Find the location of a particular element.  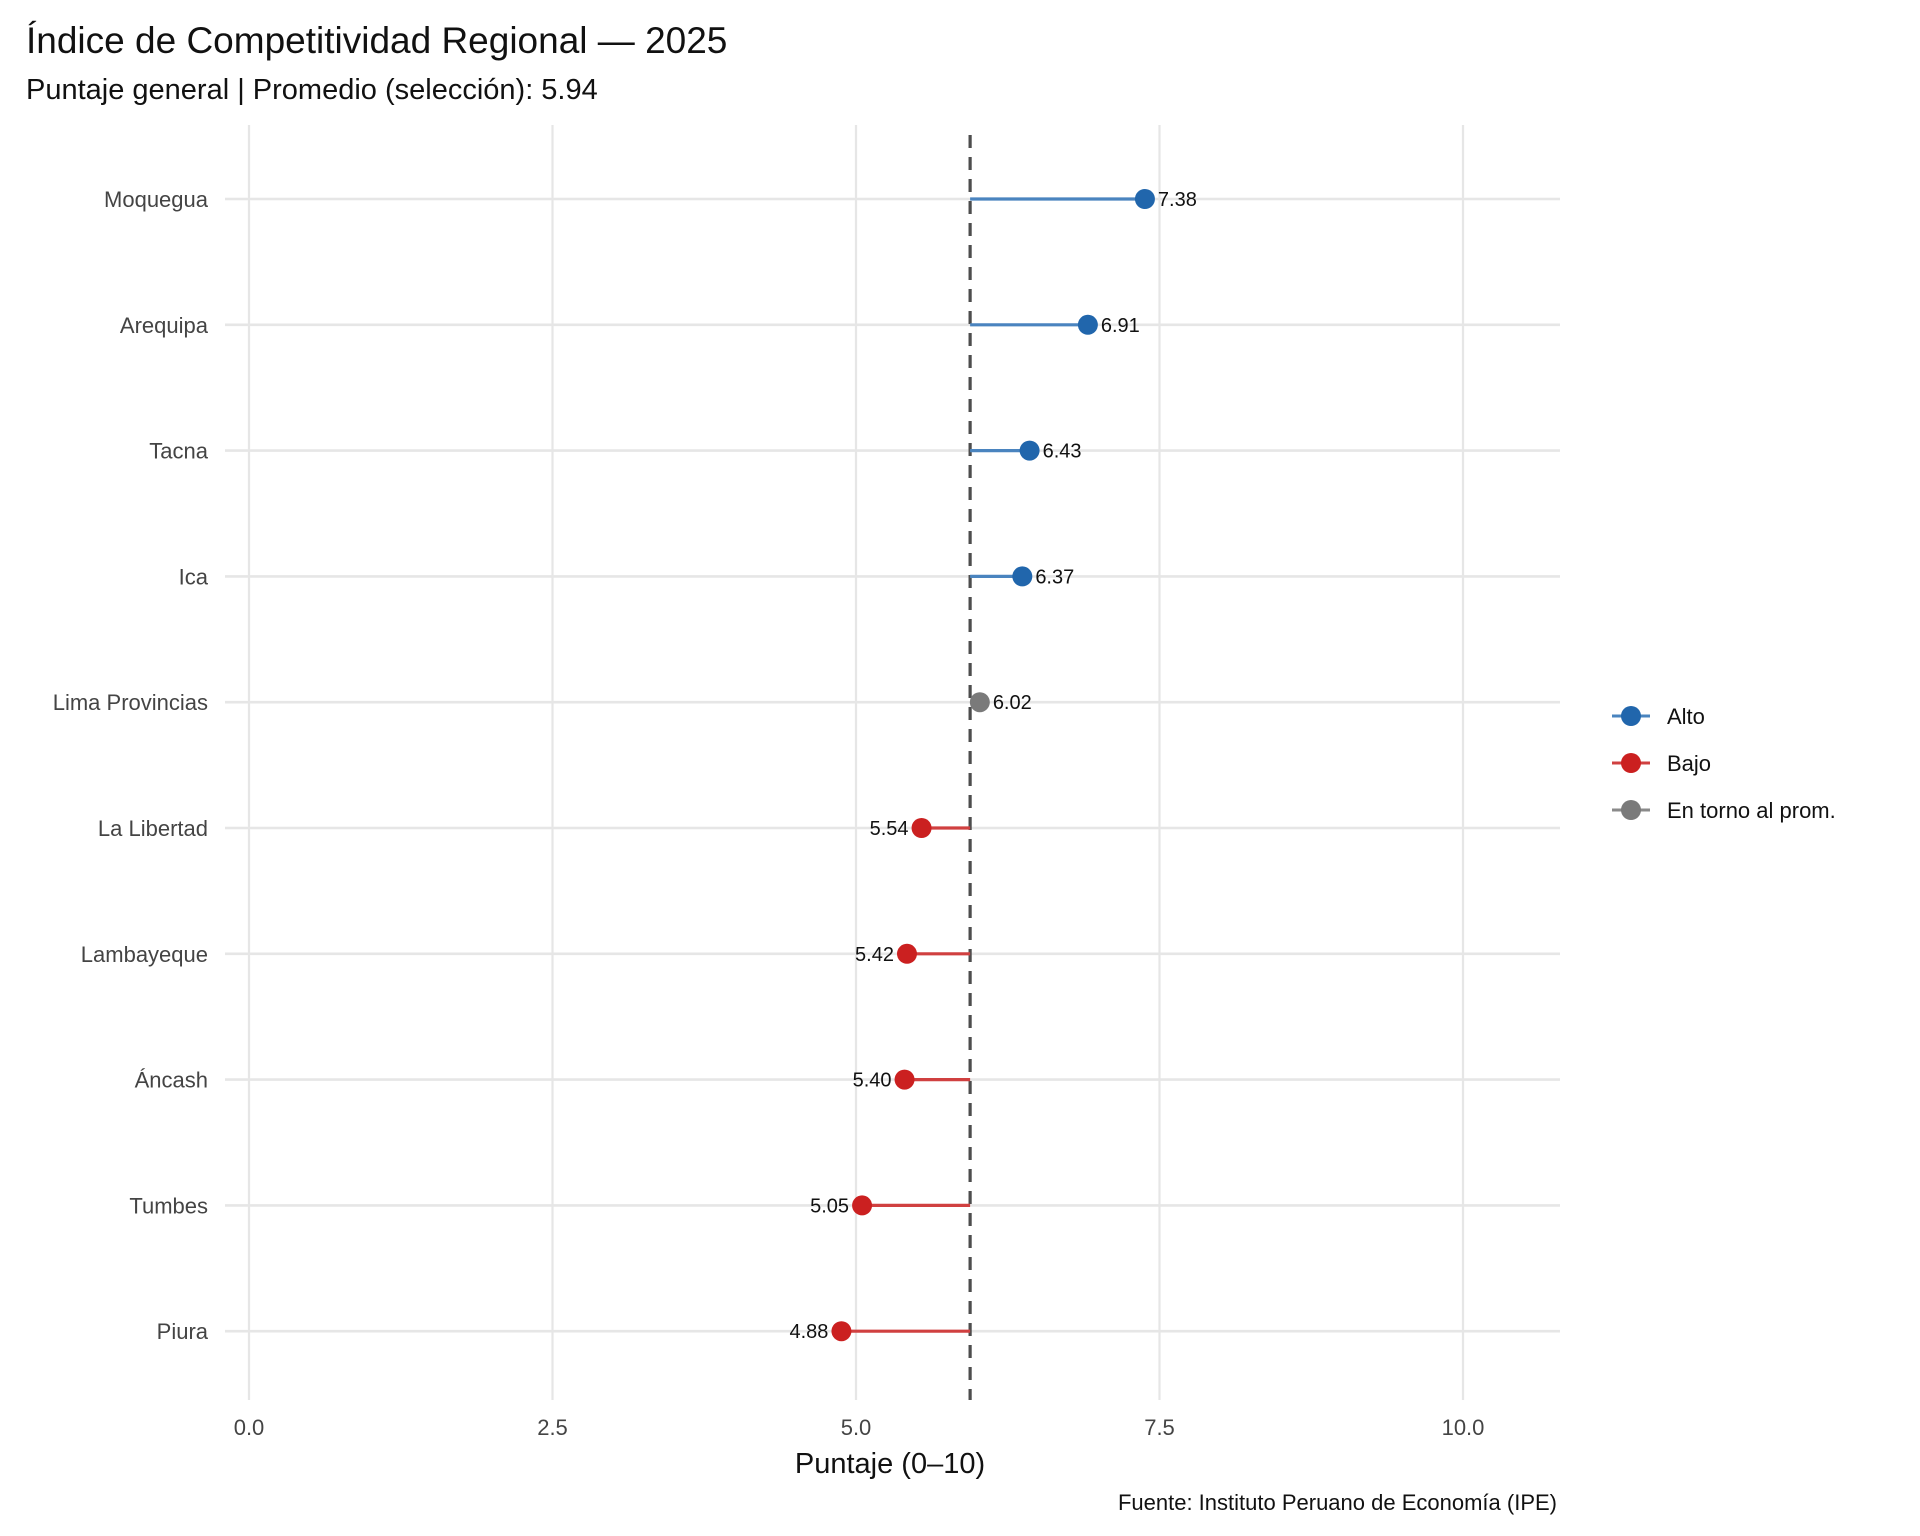

legend-label: Alto is located at coordinates (1686, 716).